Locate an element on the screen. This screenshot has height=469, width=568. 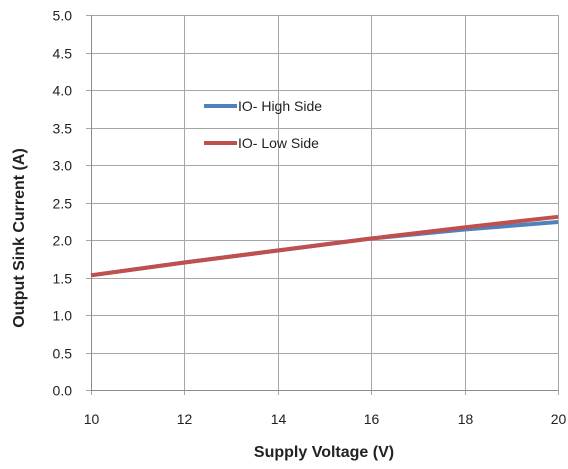
series is located at coordinates (324, 246).